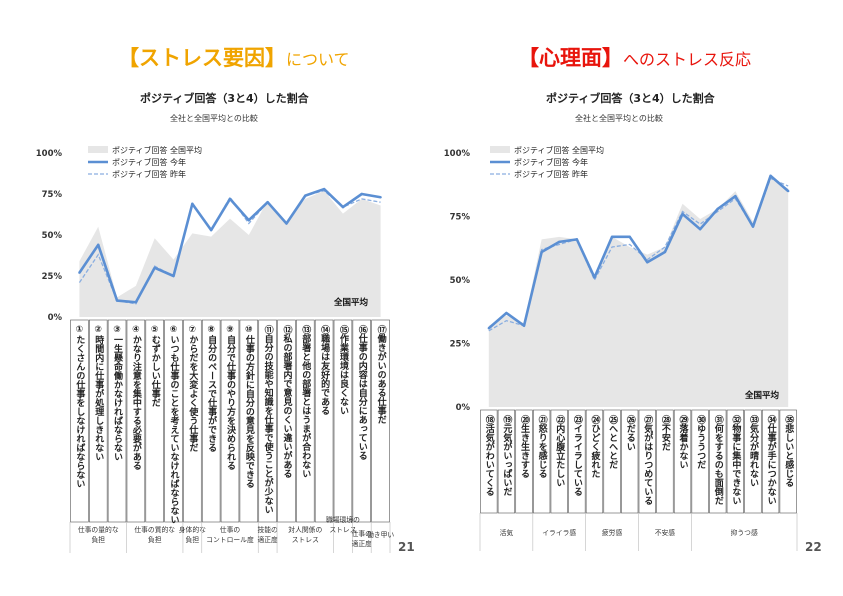 This screenshot has height=596, width=843. I want to click on category-label: ㉕へとへとだ, so click(612, 442).